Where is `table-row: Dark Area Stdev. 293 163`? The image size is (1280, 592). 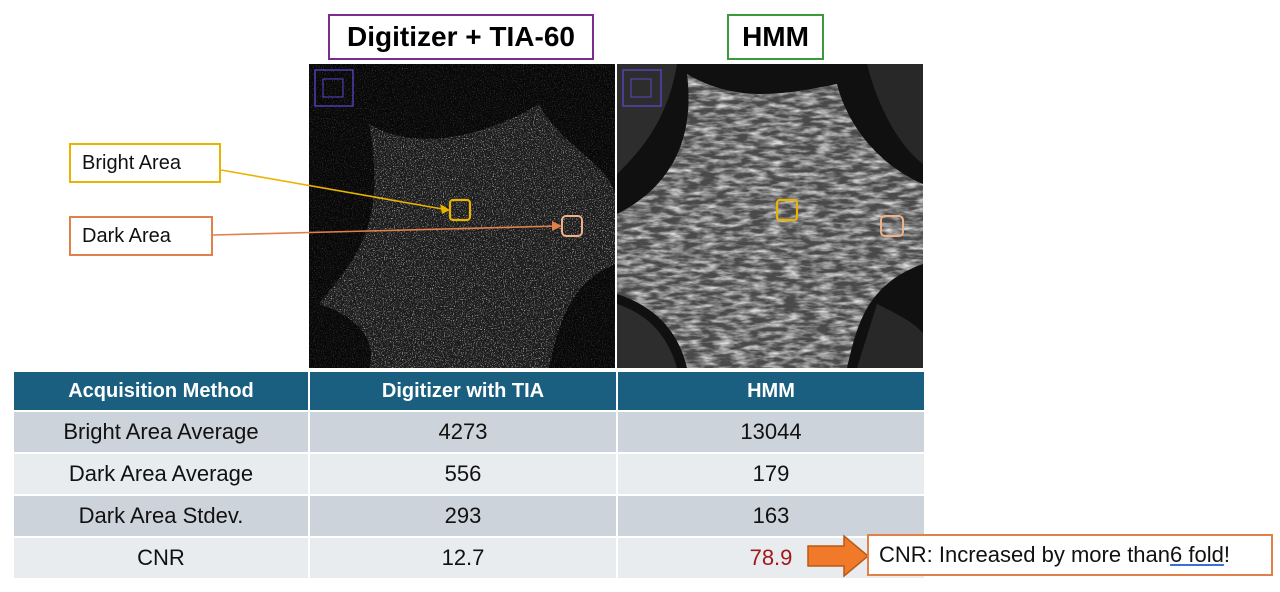
table-row: Dark Area Stdev. 293 163 is located at coordinates (470, 515).